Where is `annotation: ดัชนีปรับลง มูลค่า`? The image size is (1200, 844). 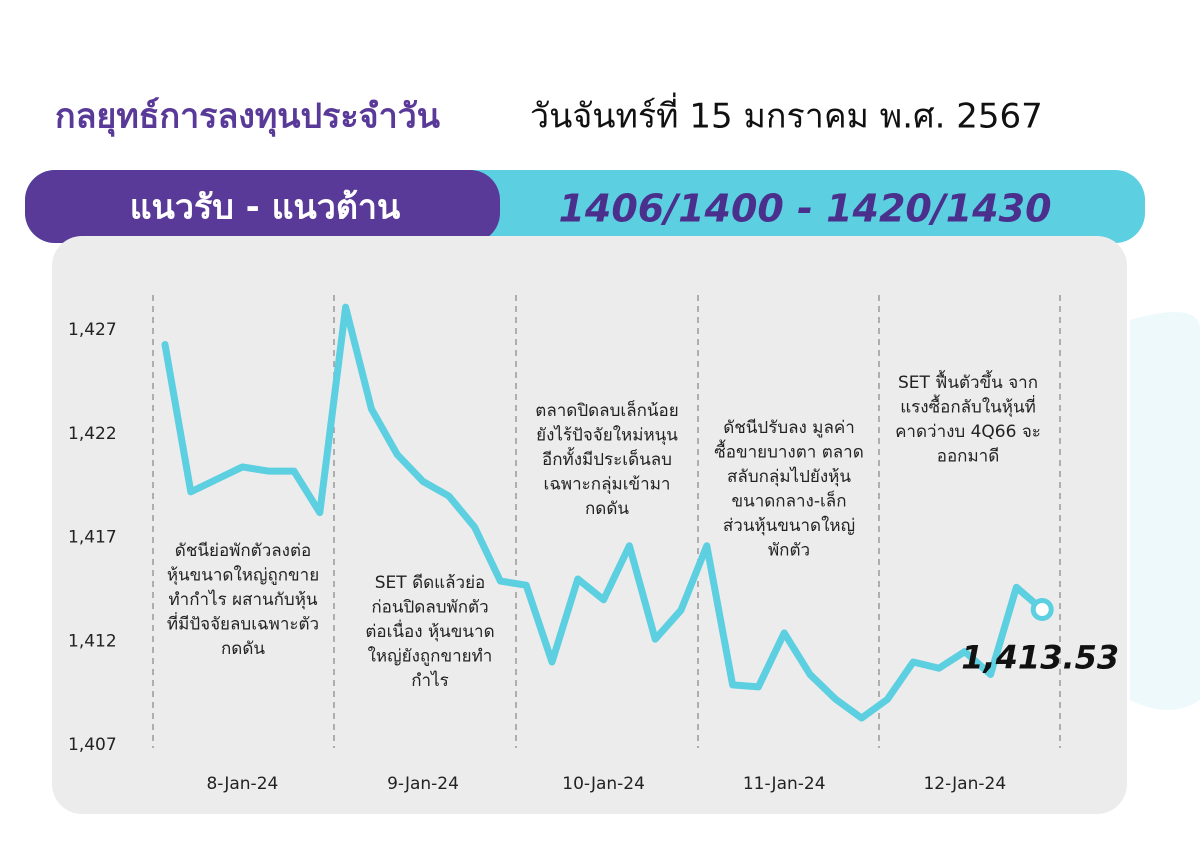
annotation: ดัชนีปรับลง มูลค่า is located at coordinates (789, 428).